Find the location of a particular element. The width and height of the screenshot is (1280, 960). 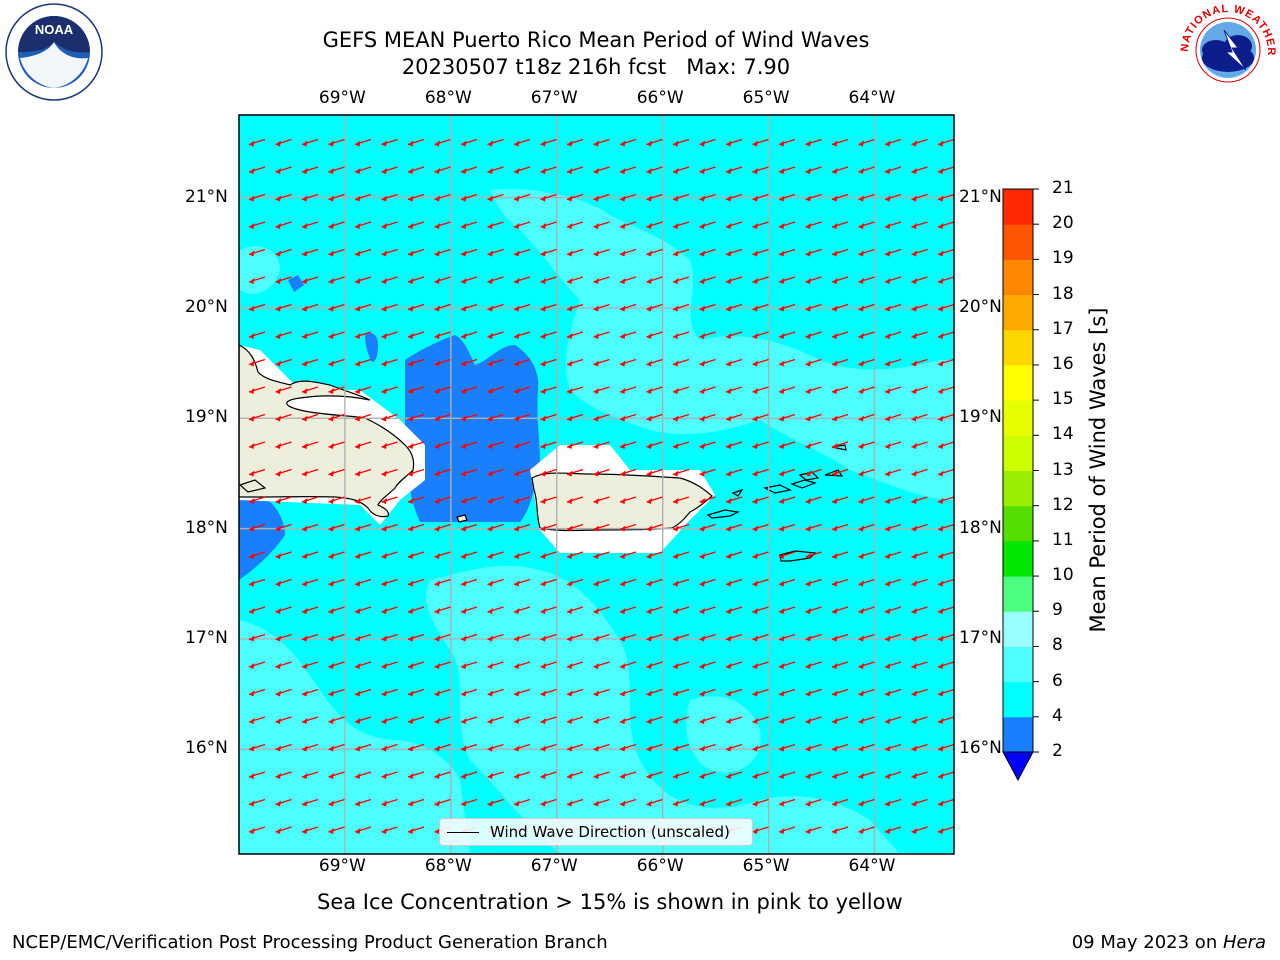

colorbar-tick-label: 16 is located at coordinates (1063, 363).